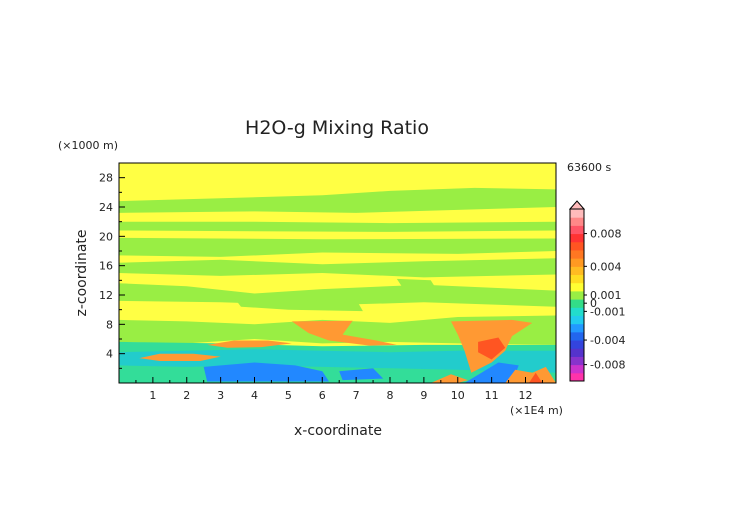  Describe the element at coordinates (106, 207) in the screenshot. I see `y-tick-label: 24` at that location.